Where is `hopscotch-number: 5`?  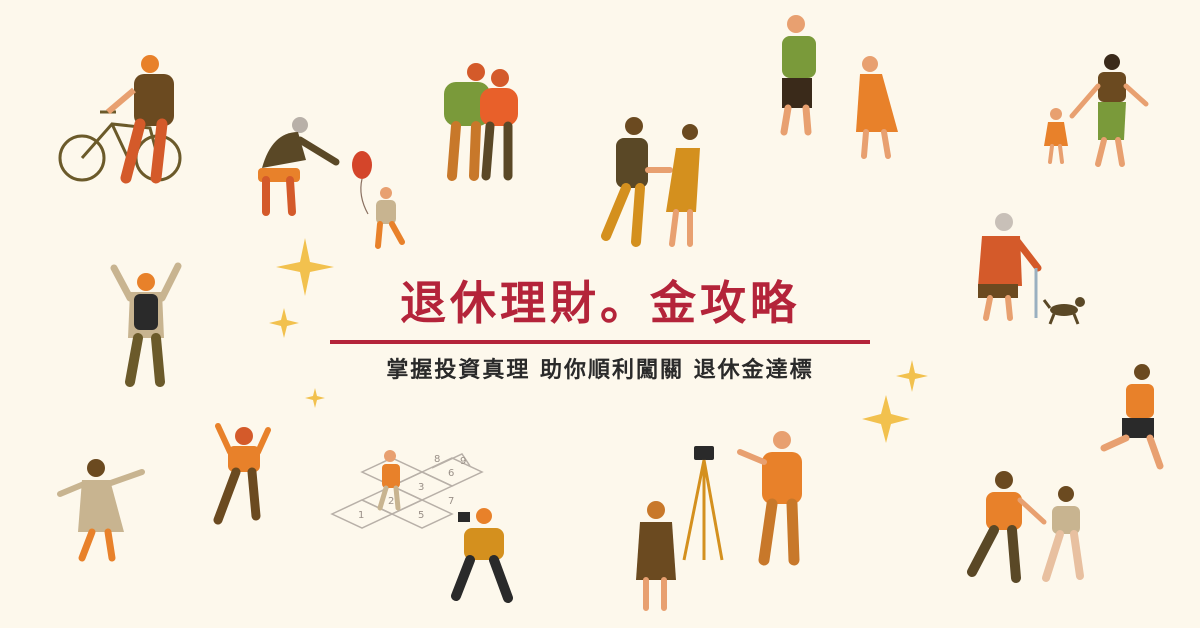
hopscotch-number: 5 is located at coordinates (421, 515).